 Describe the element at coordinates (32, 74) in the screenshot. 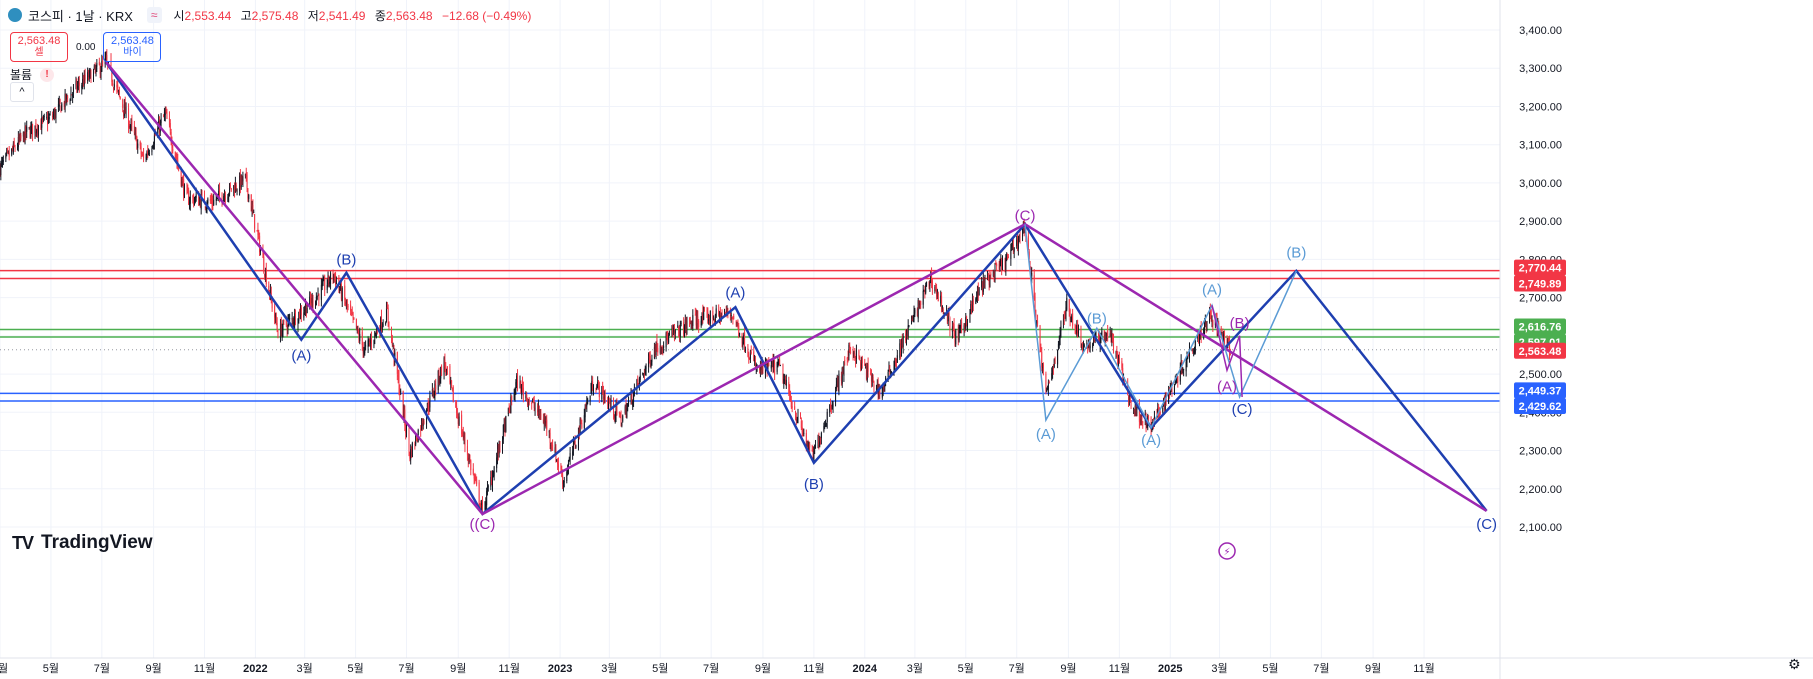

I see `volume-legend: 볼륨 !` at that location.